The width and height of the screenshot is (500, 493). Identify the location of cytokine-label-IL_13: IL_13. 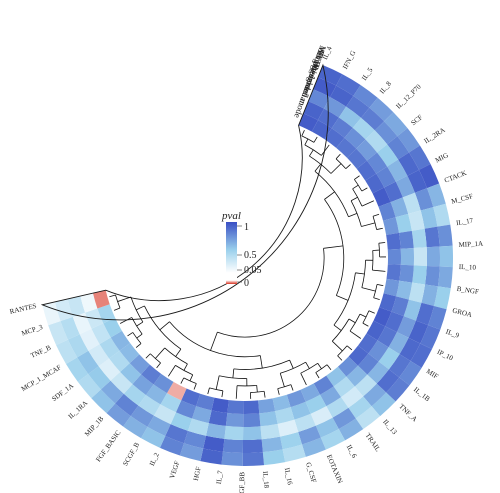
(390, 427).